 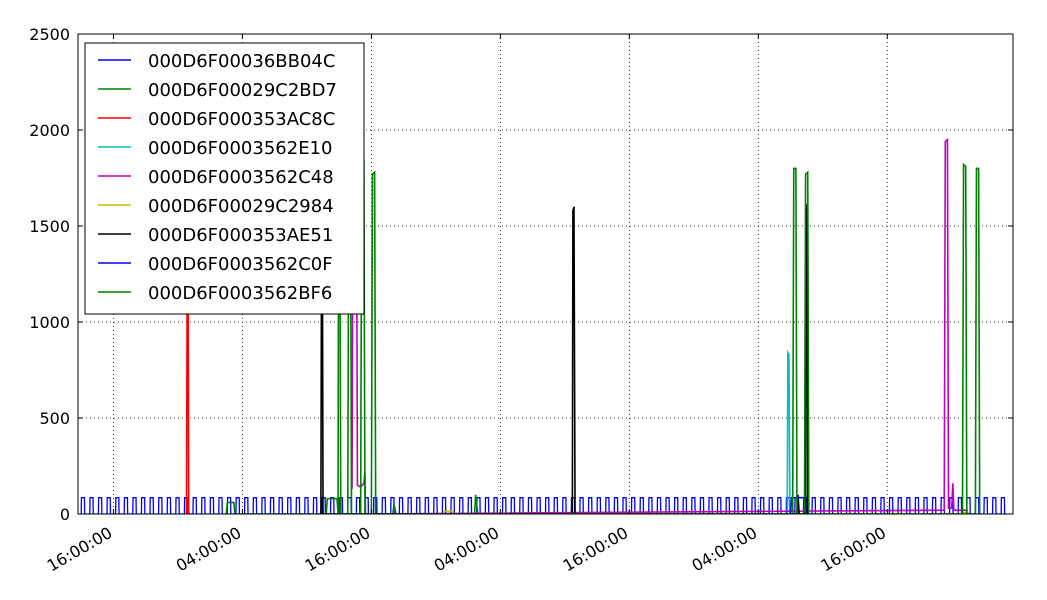 I want to click on legend-label: 000D6F00029C2BD7, so click(x=242, y=90).